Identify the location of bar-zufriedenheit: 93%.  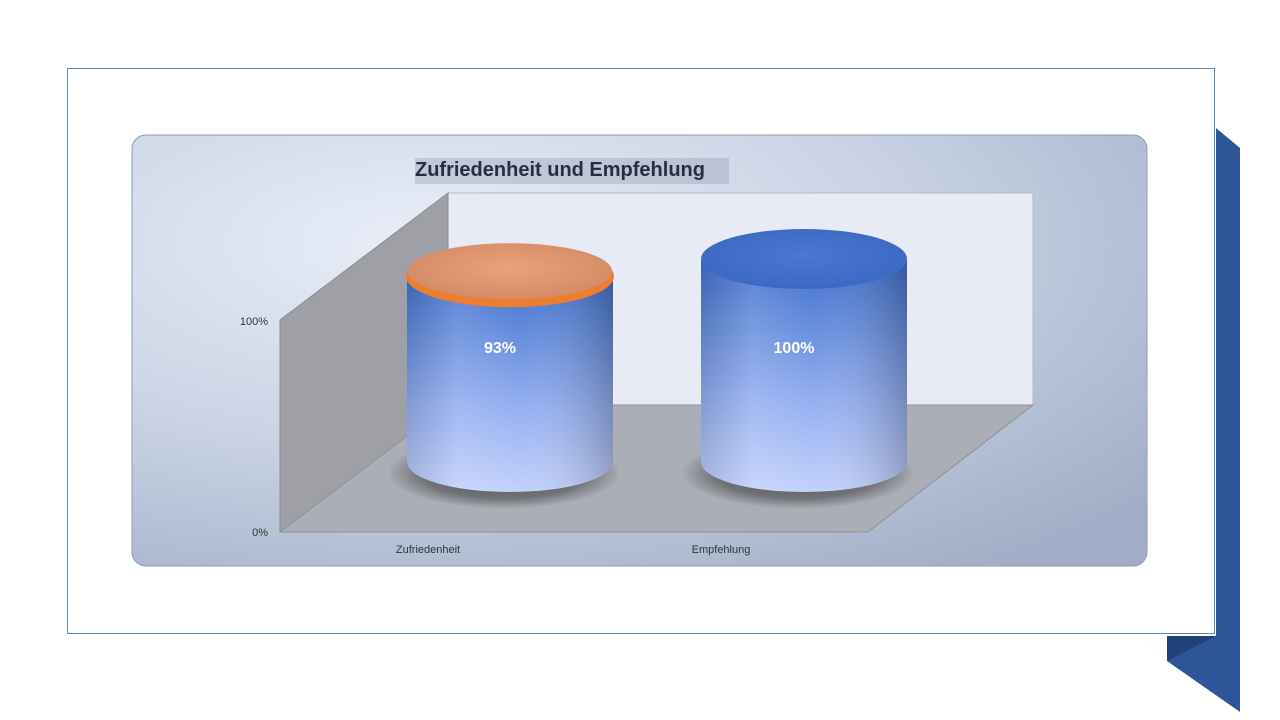
(504, 376).